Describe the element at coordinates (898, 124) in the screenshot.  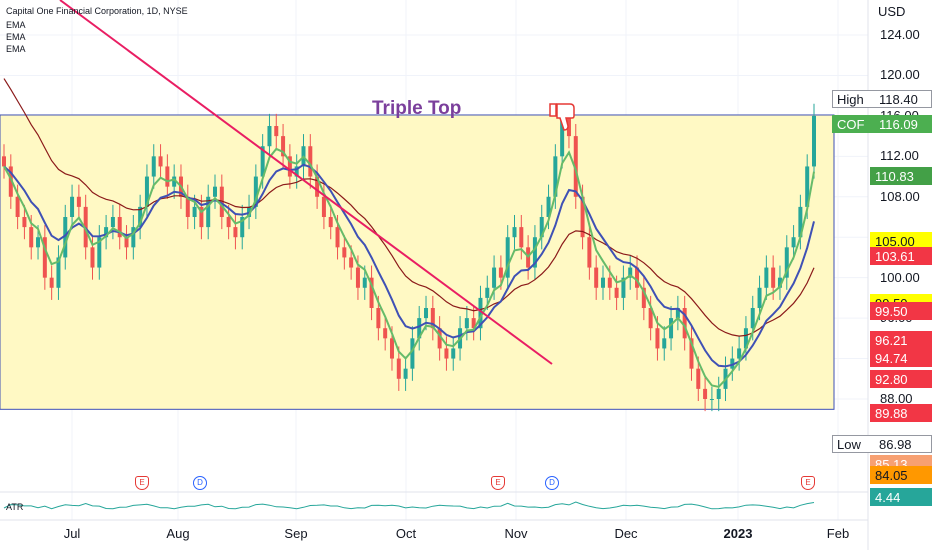
I see `cof-label-value: 116.09` at that location.